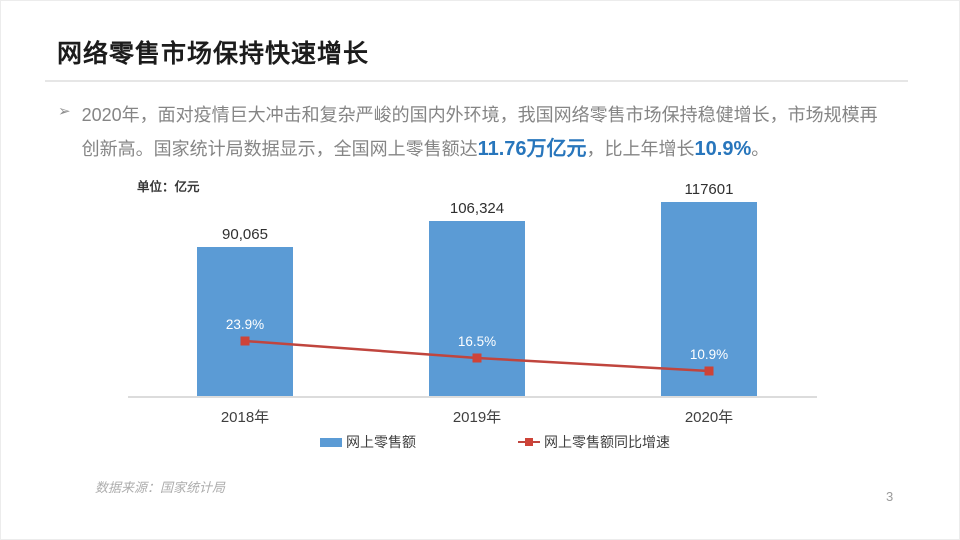  I want to click on line-swatch-marker, so click(529, 442).